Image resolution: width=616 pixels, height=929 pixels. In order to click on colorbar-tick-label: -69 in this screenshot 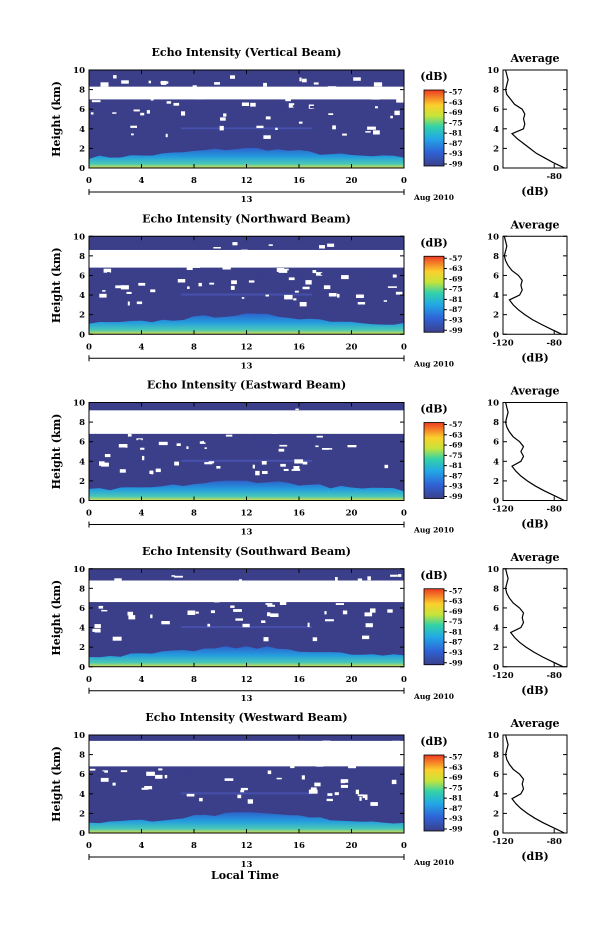, I will do `click(456, 112)`.